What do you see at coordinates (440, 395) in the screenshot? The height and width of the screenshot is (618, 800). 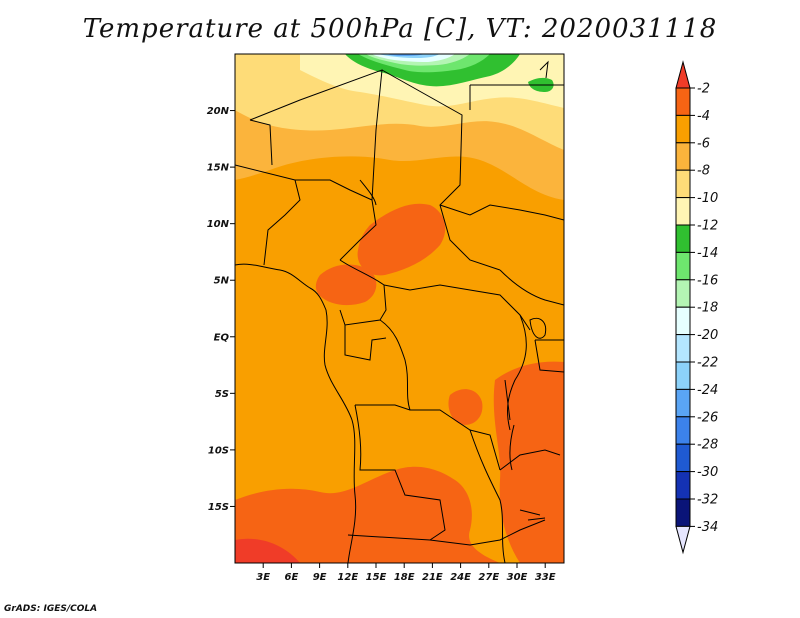 I see `border-drc-west` at bounding box center [440, 395].